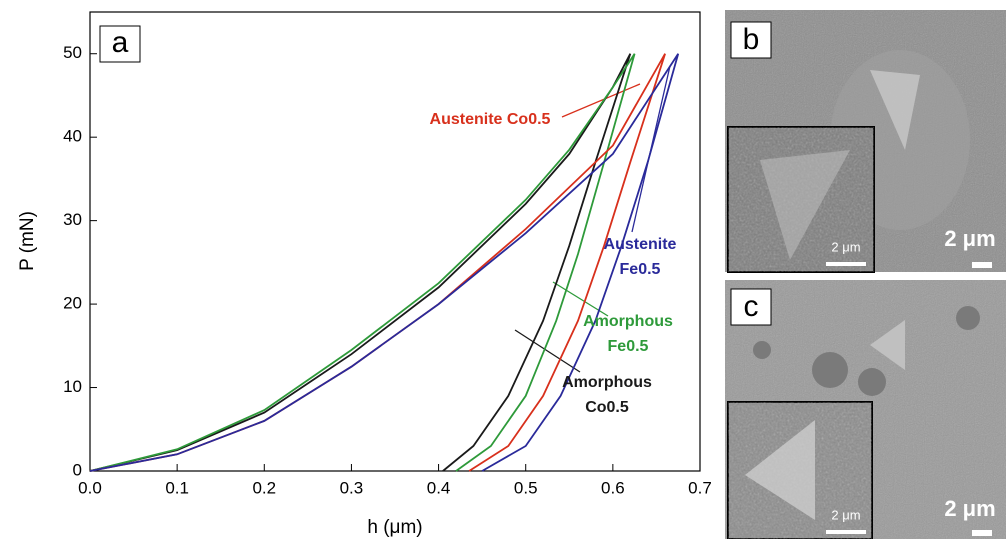 Image resolution: width=1006 pixels, height=539 pixels. Describe the element at coordinates (640, 244) in the screenshot. I see `annotation: Austenite` at that location.